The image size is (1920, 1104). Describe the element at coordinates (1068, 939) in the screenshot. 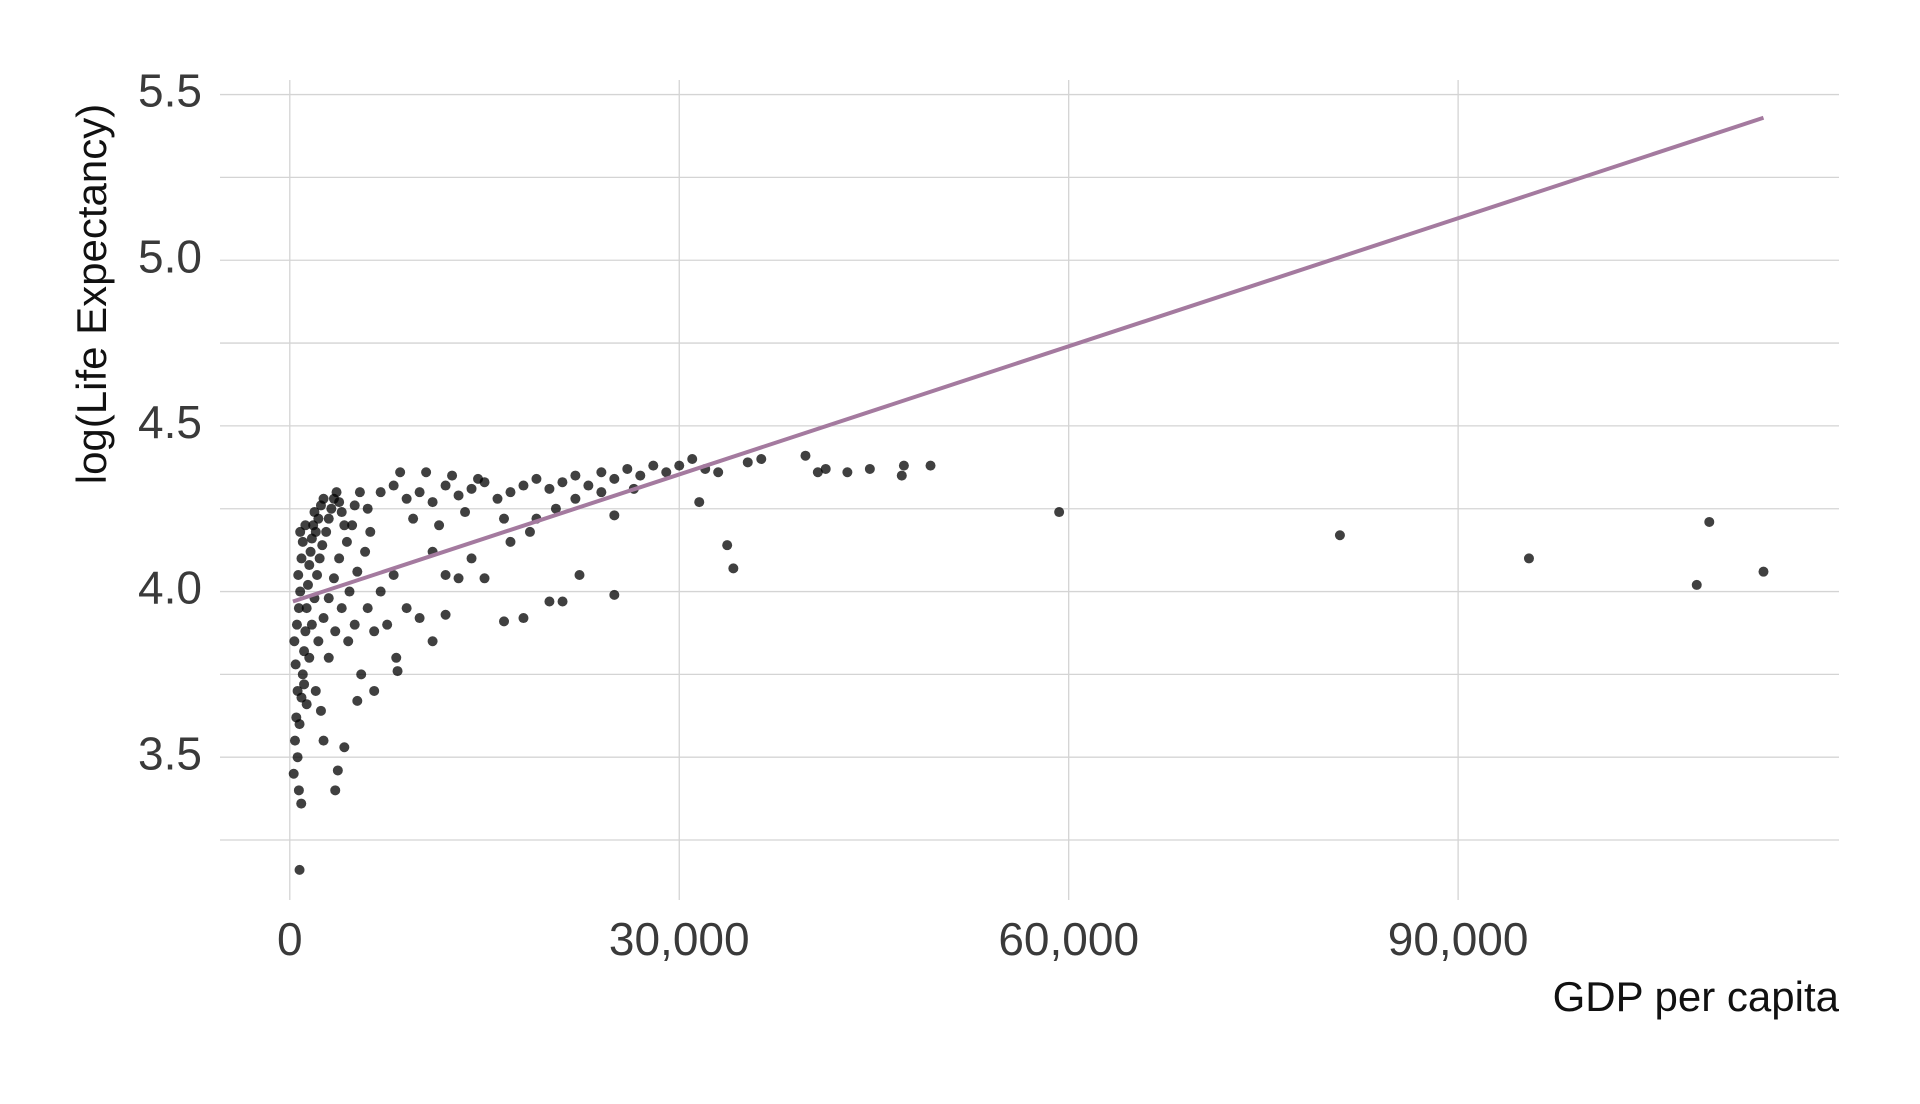

I see `x-tick-label: 60,000` at that location.